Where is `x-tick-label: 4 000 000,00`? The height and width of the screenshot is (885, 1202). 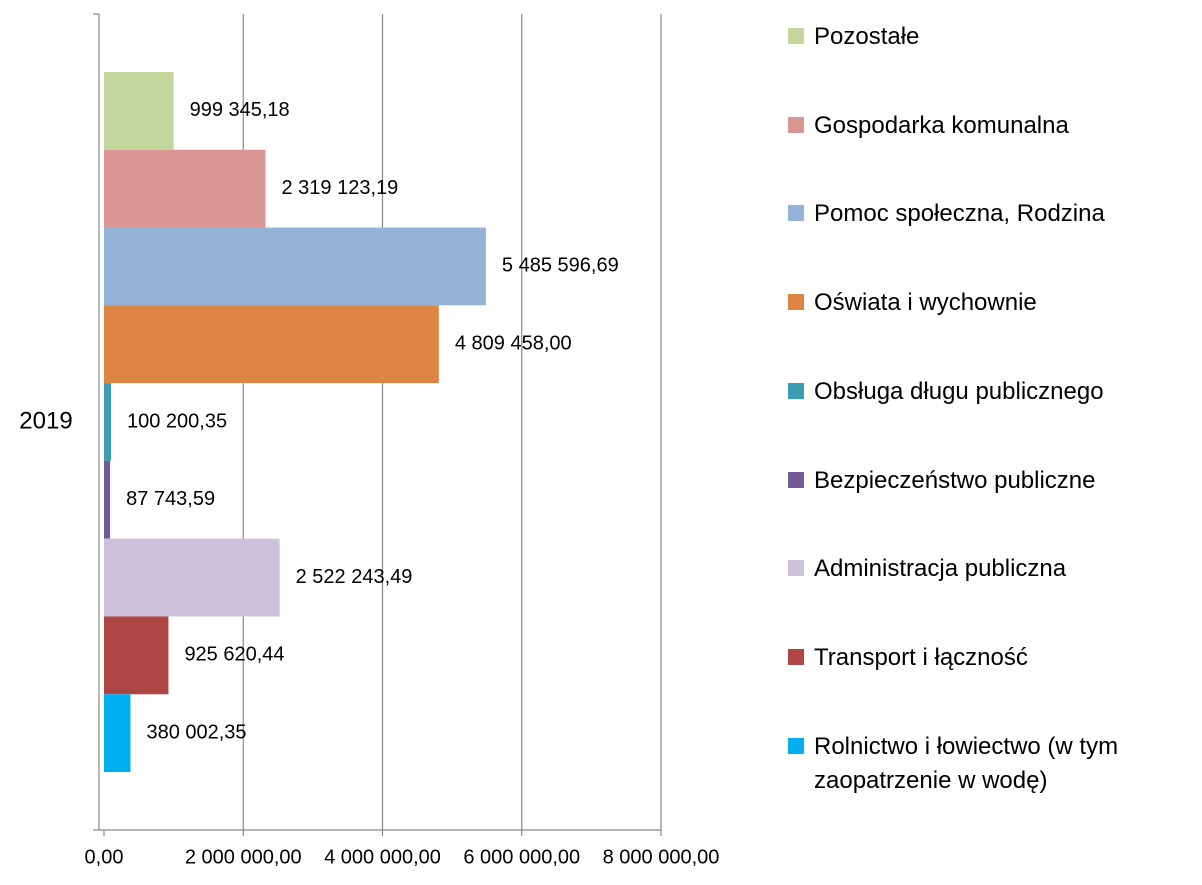 x-tick-label: 4 000 000,00 is located at coordinates (382, 857).